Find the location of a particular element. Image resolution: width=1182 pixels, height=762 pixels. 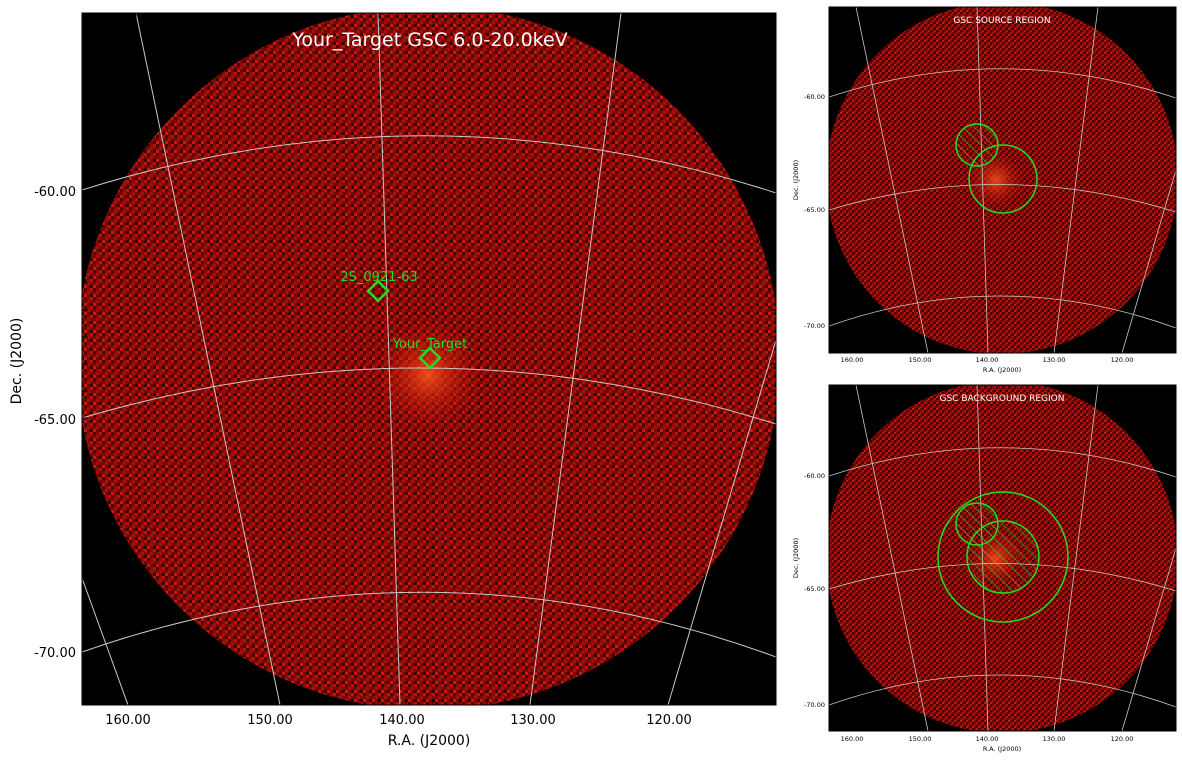

source-extraction-region is located at coordinates (1003, 179).